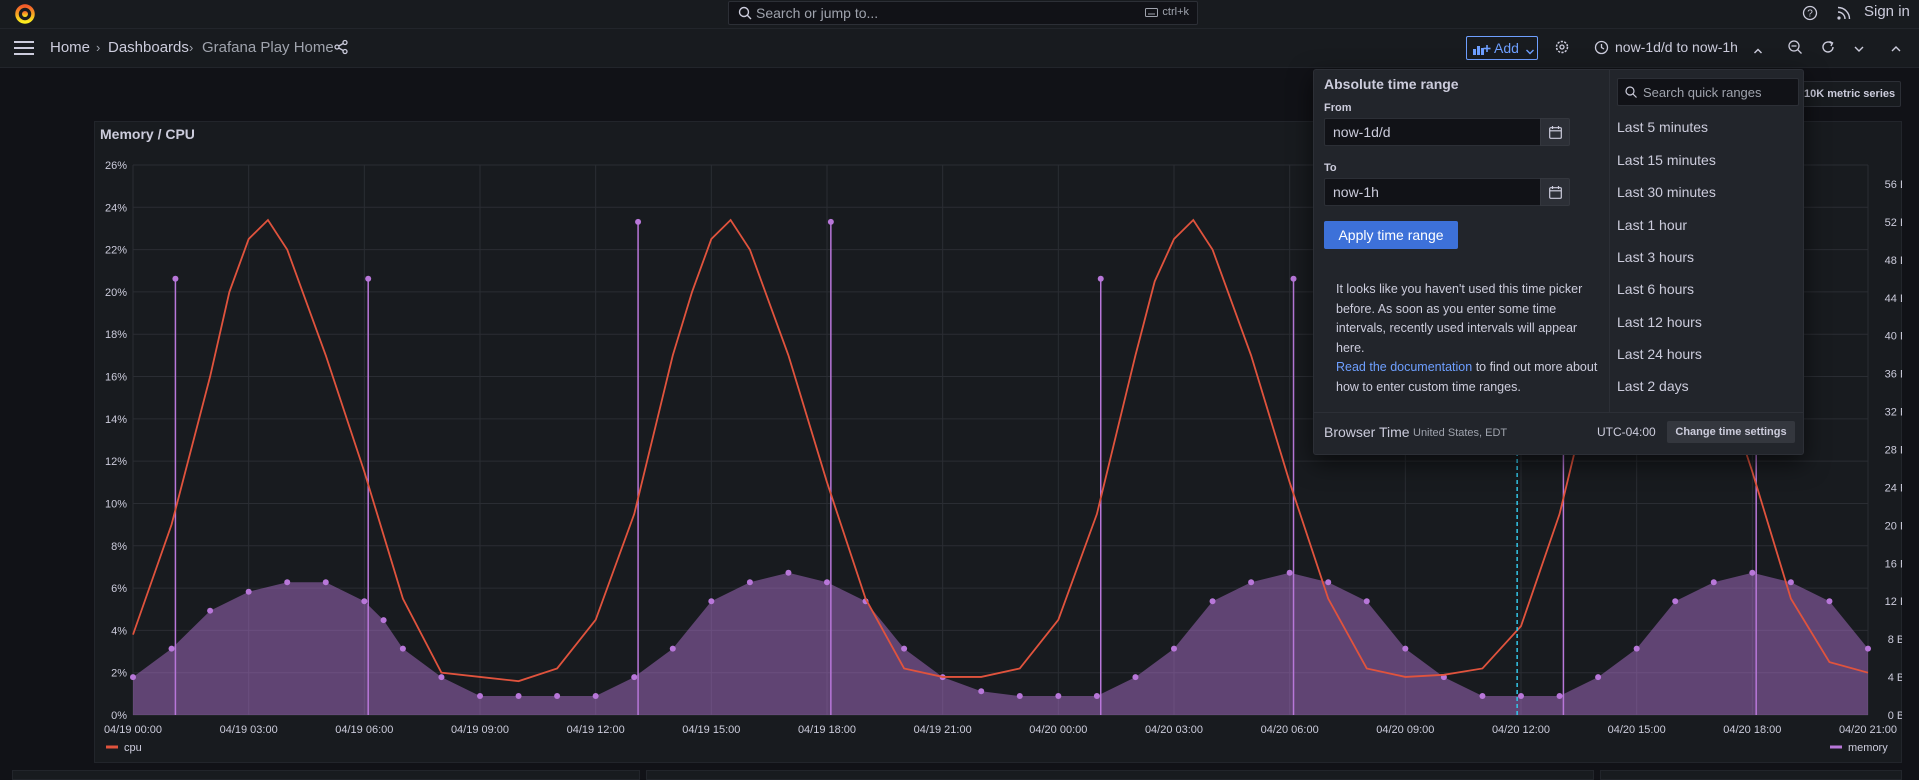 The image size is (1919, 780). Describe the element at coordinates (963, 13) in the screenshot. I see `search-input: Search or jump to... ctrl+k` at that location.